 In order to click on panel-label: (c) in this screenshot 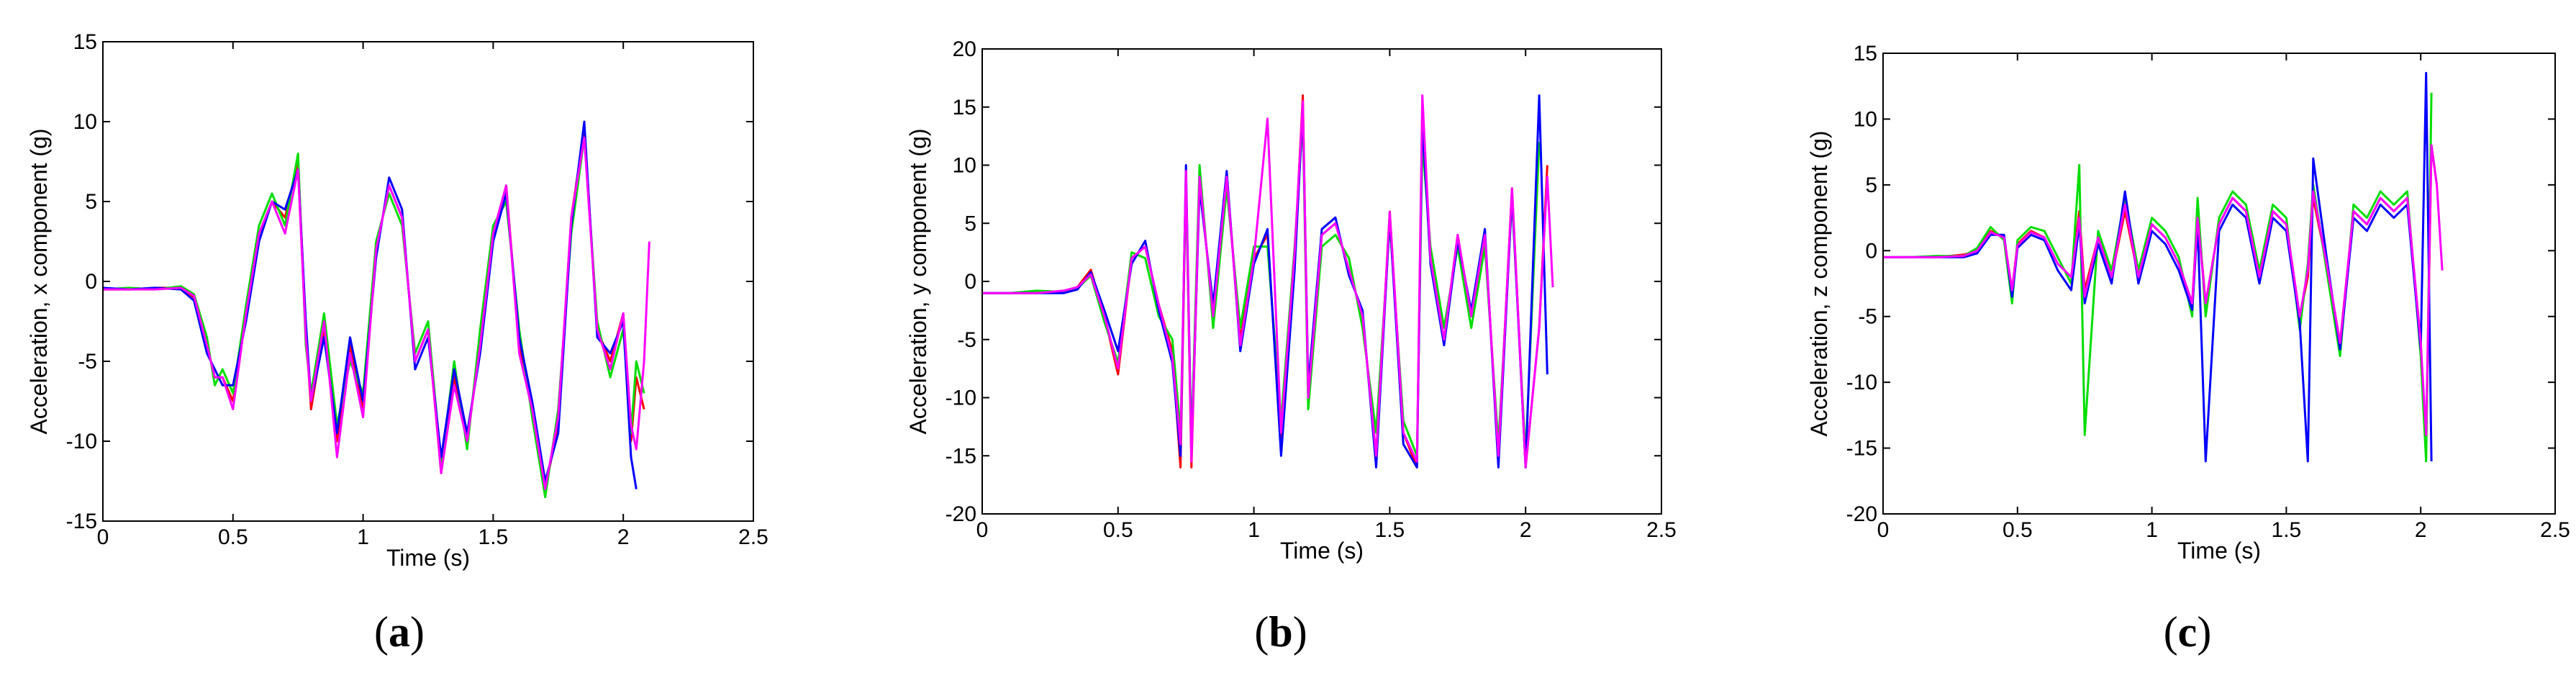, I will do `click(2188, 632)`.